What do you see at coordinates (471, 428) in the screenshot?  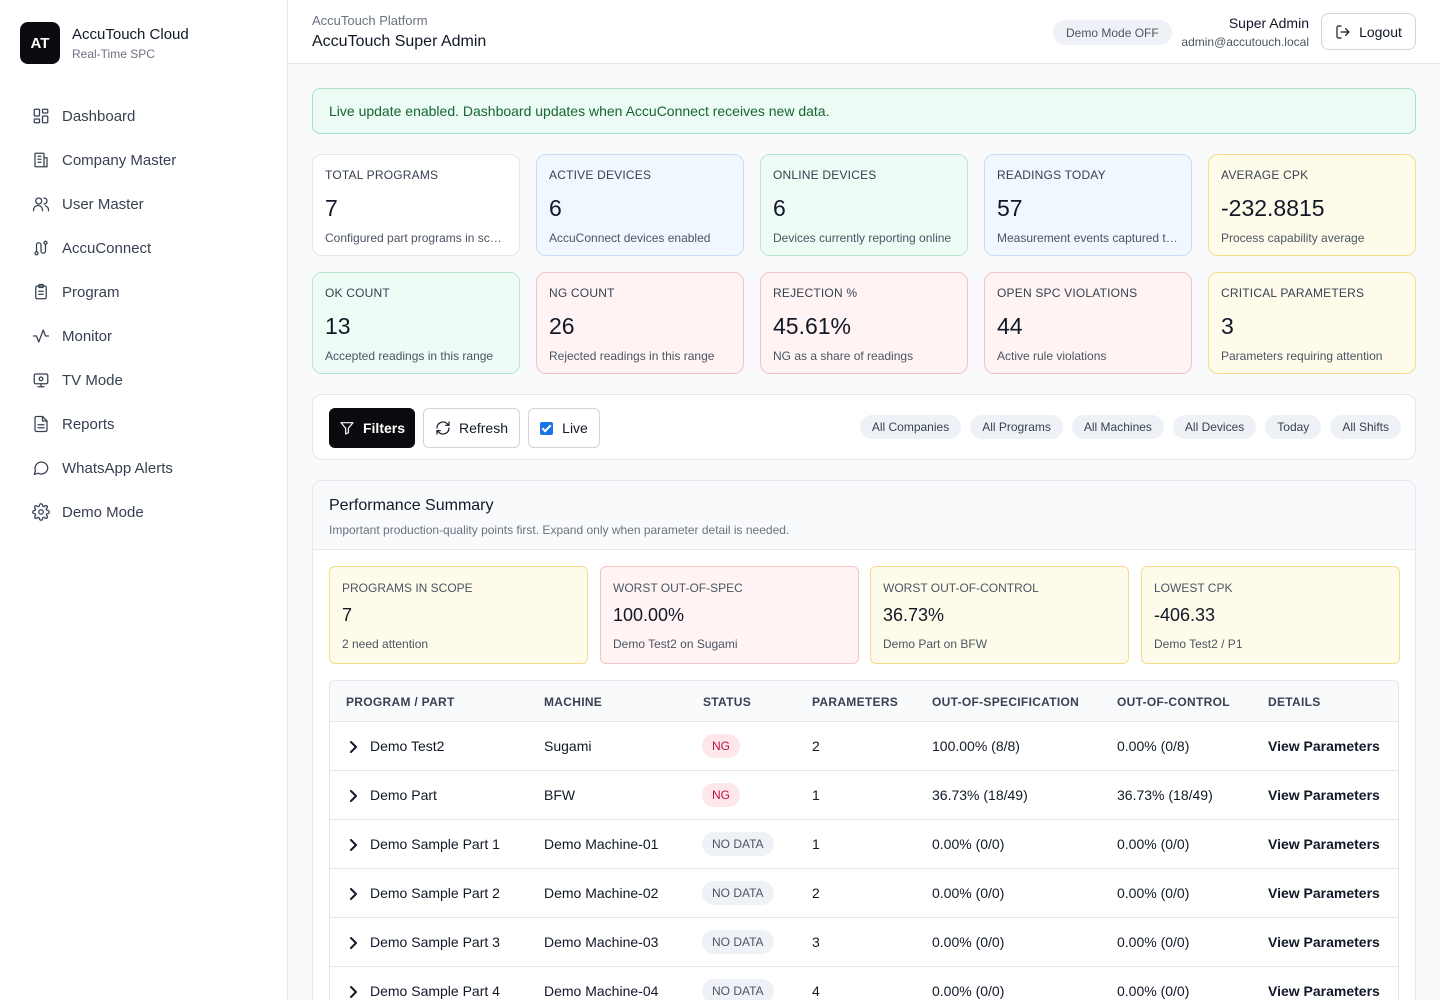 I see `refresh-button: Refresh` at bounding box center [471, 428].